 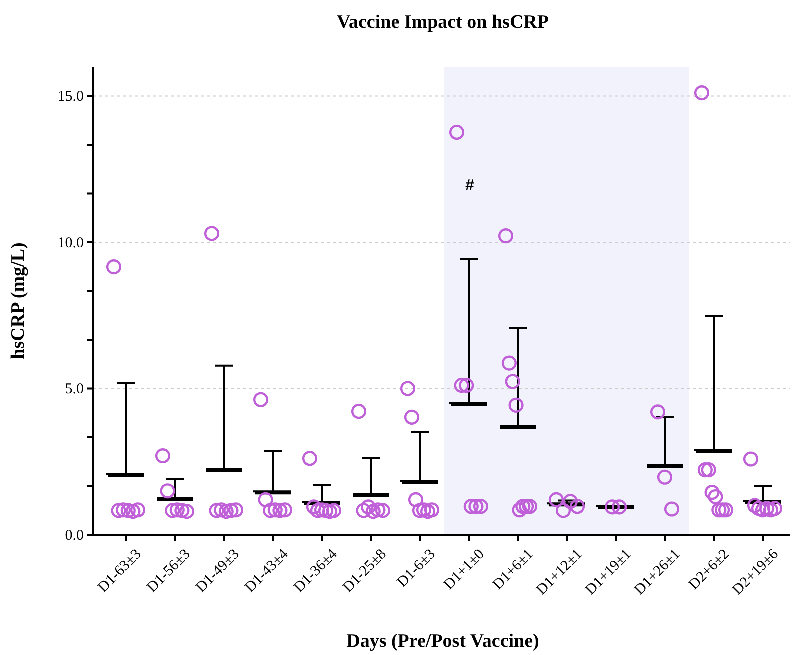 What do you see at coordinates (470, 186) in the screenshot?
I see `annotation: #` at bounding box center [470, 186].